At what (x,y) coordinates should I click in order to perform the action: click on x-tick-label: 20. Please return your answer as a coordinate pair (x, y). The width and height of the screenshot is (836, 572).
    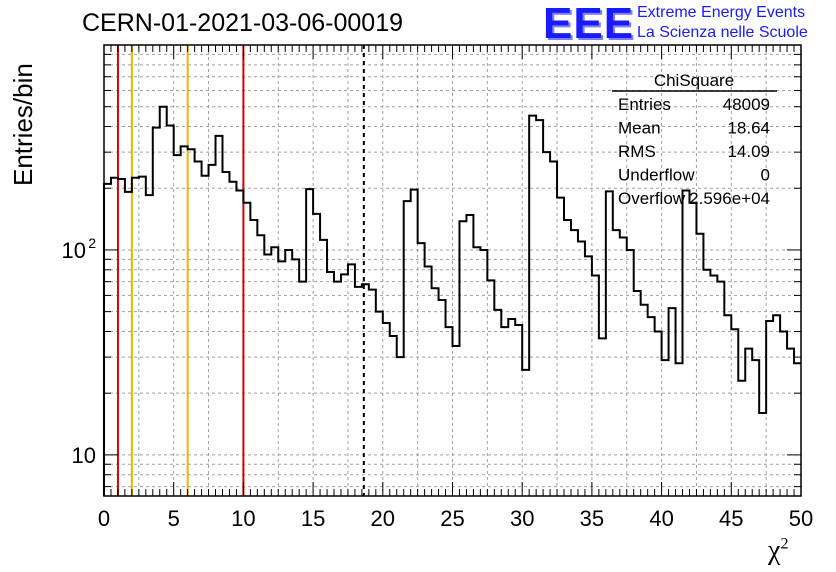
    Looking at the image, I should click on (383, 518).